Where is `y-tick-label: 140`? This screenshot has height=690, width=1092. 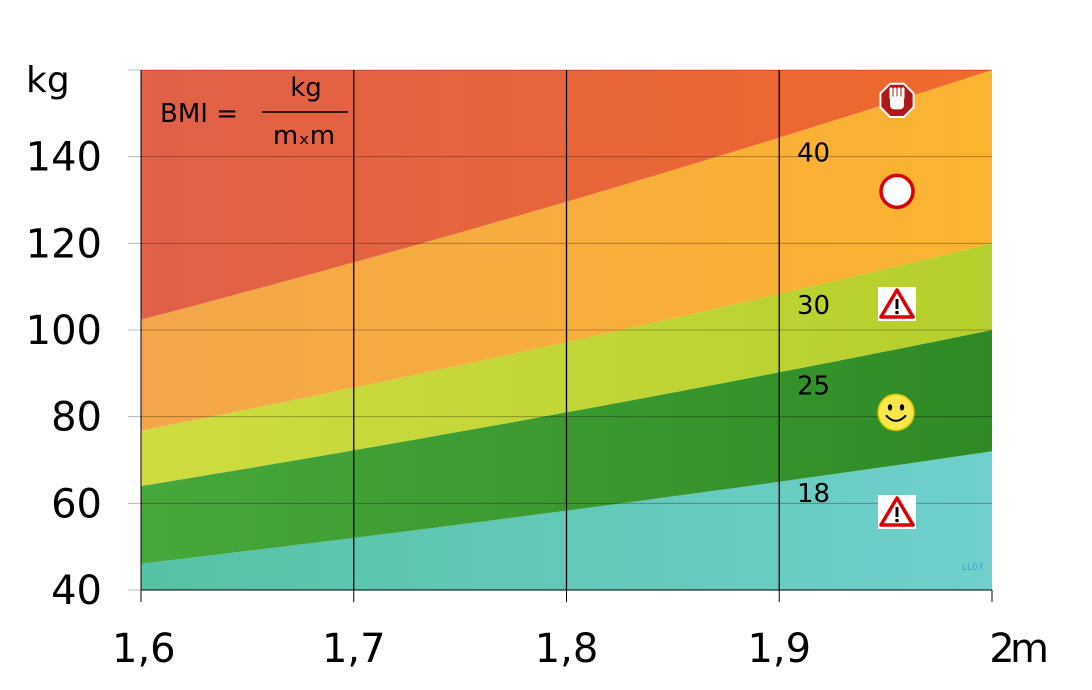
y-tick-label: 140 is located at coordinates (64, 158).